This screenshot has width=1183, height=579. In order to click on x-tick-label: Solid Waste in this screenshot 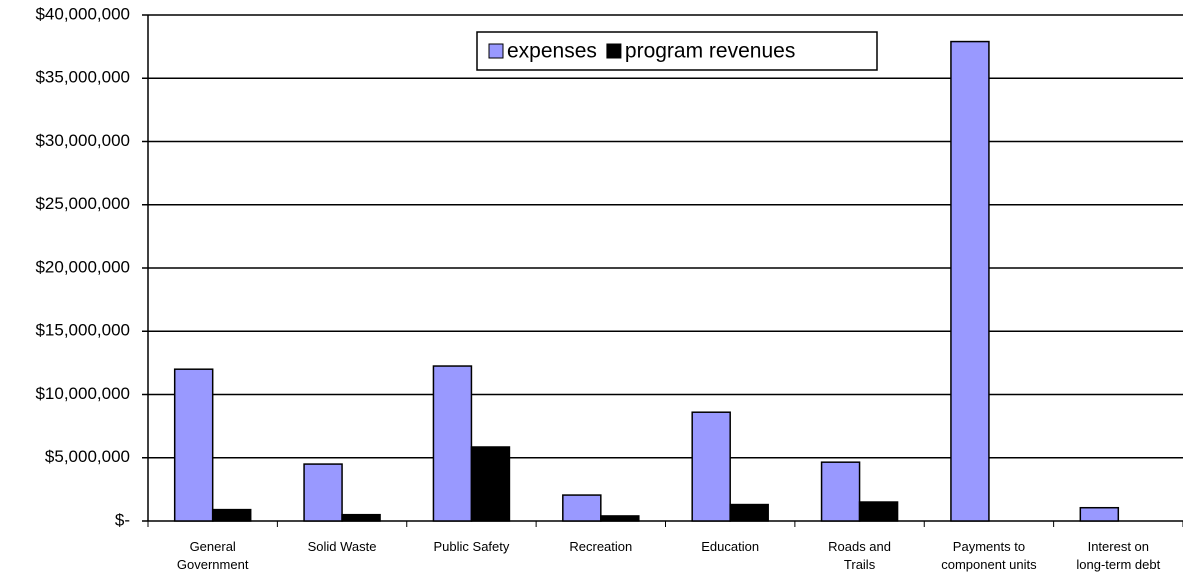, I will do `click(342, 546)`.